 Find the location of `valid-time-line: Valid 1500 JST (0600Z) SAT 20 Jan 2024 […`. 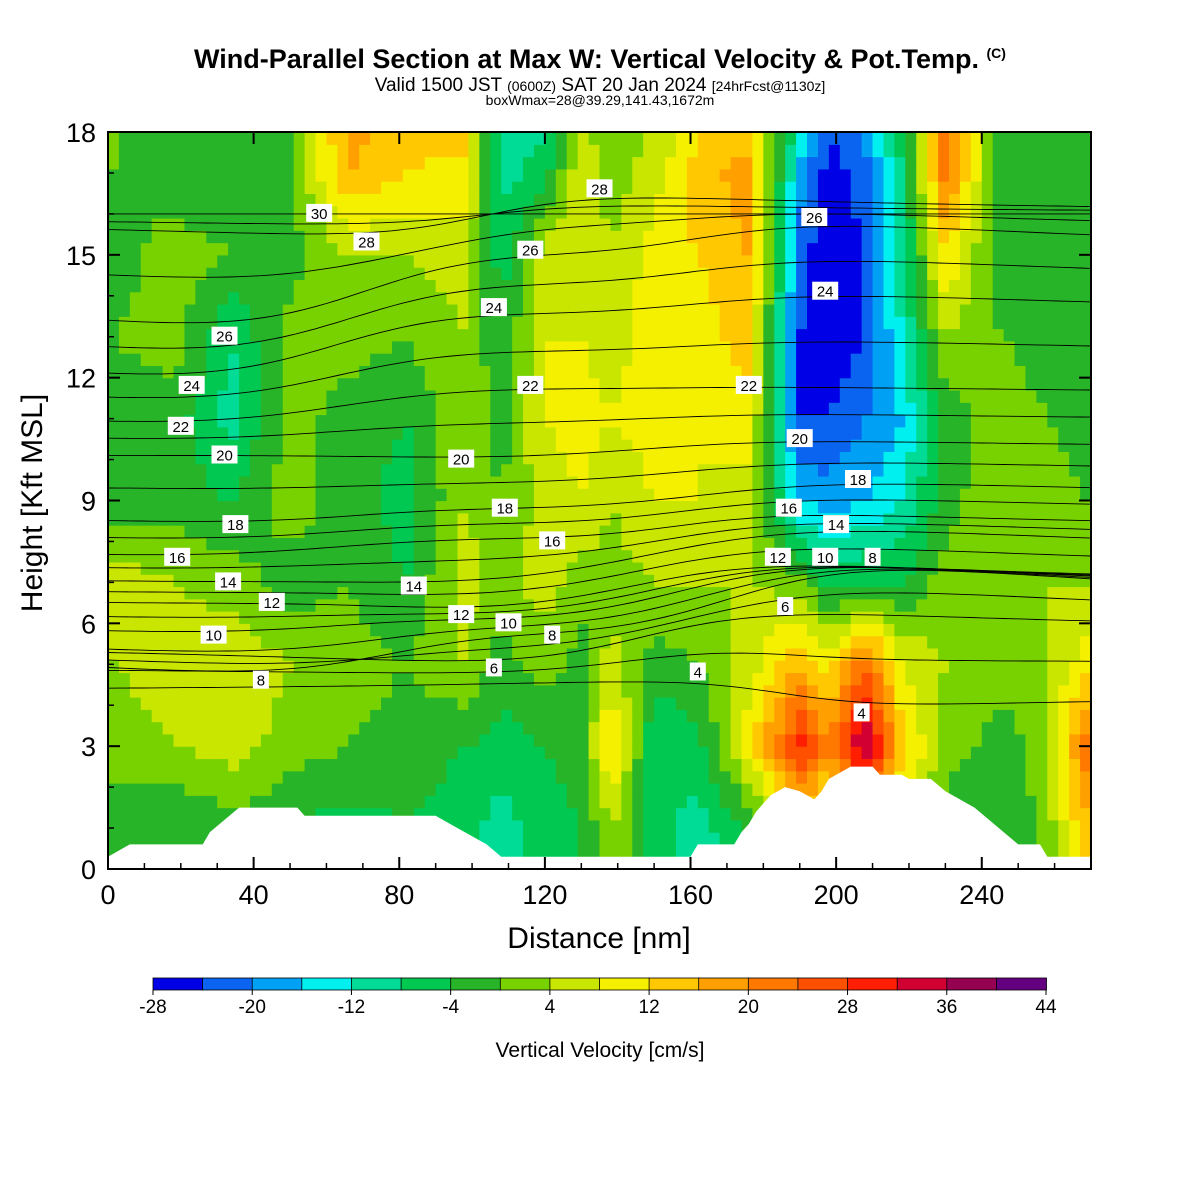

valid-time-line: Valid 1500 JST (0600Z) SAT 20 Jan 2024 [… is located at coordinates (600, 86).